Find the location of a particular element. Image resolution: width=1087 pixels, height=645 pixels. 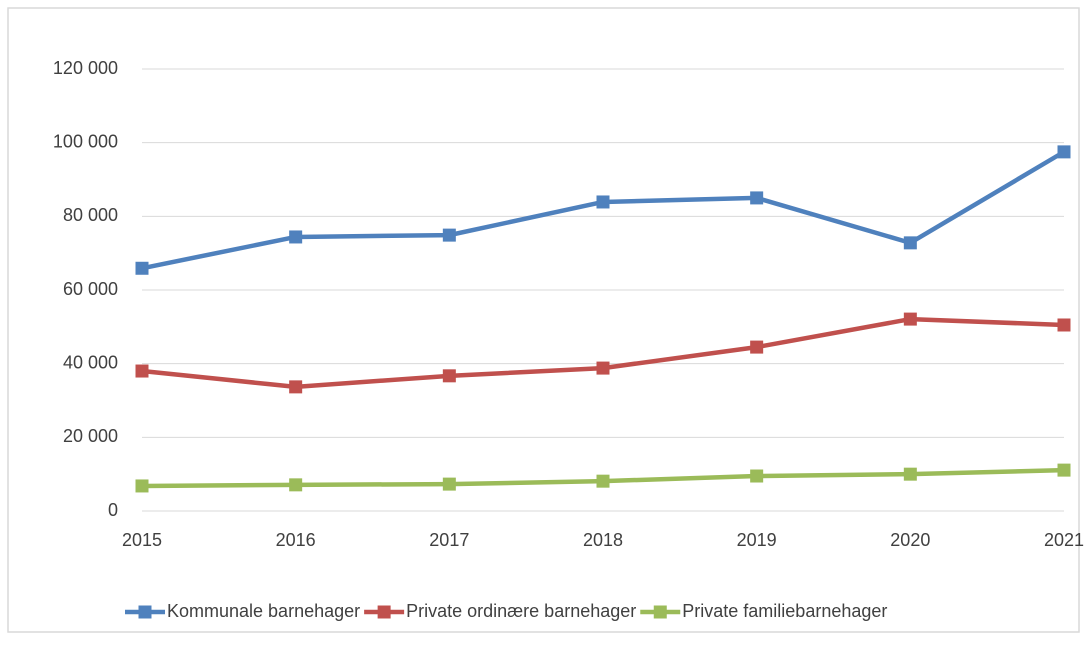

y-tick-label: 120 000 is located at coordinates (85, 68).